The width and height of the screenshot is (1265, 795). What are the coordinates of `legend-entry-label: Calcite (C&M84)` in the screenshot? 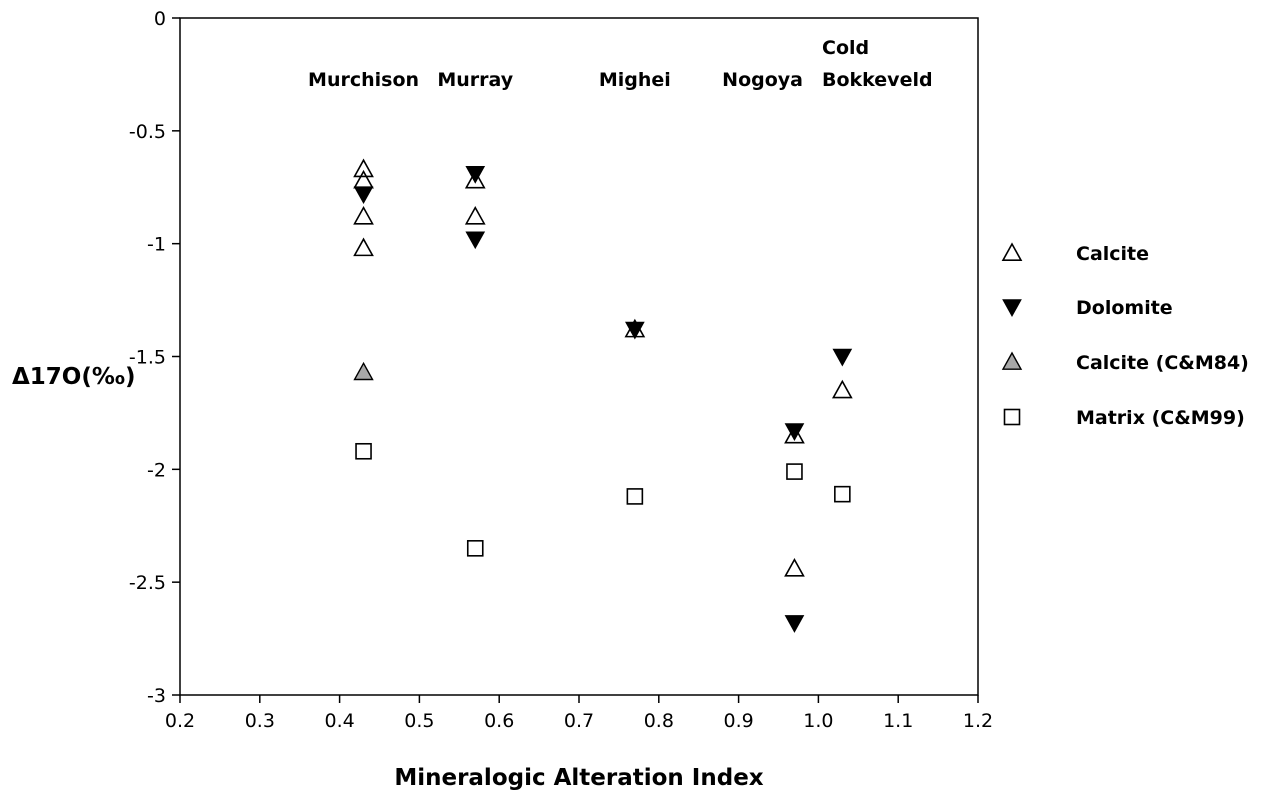 It's located at (1162, 363).